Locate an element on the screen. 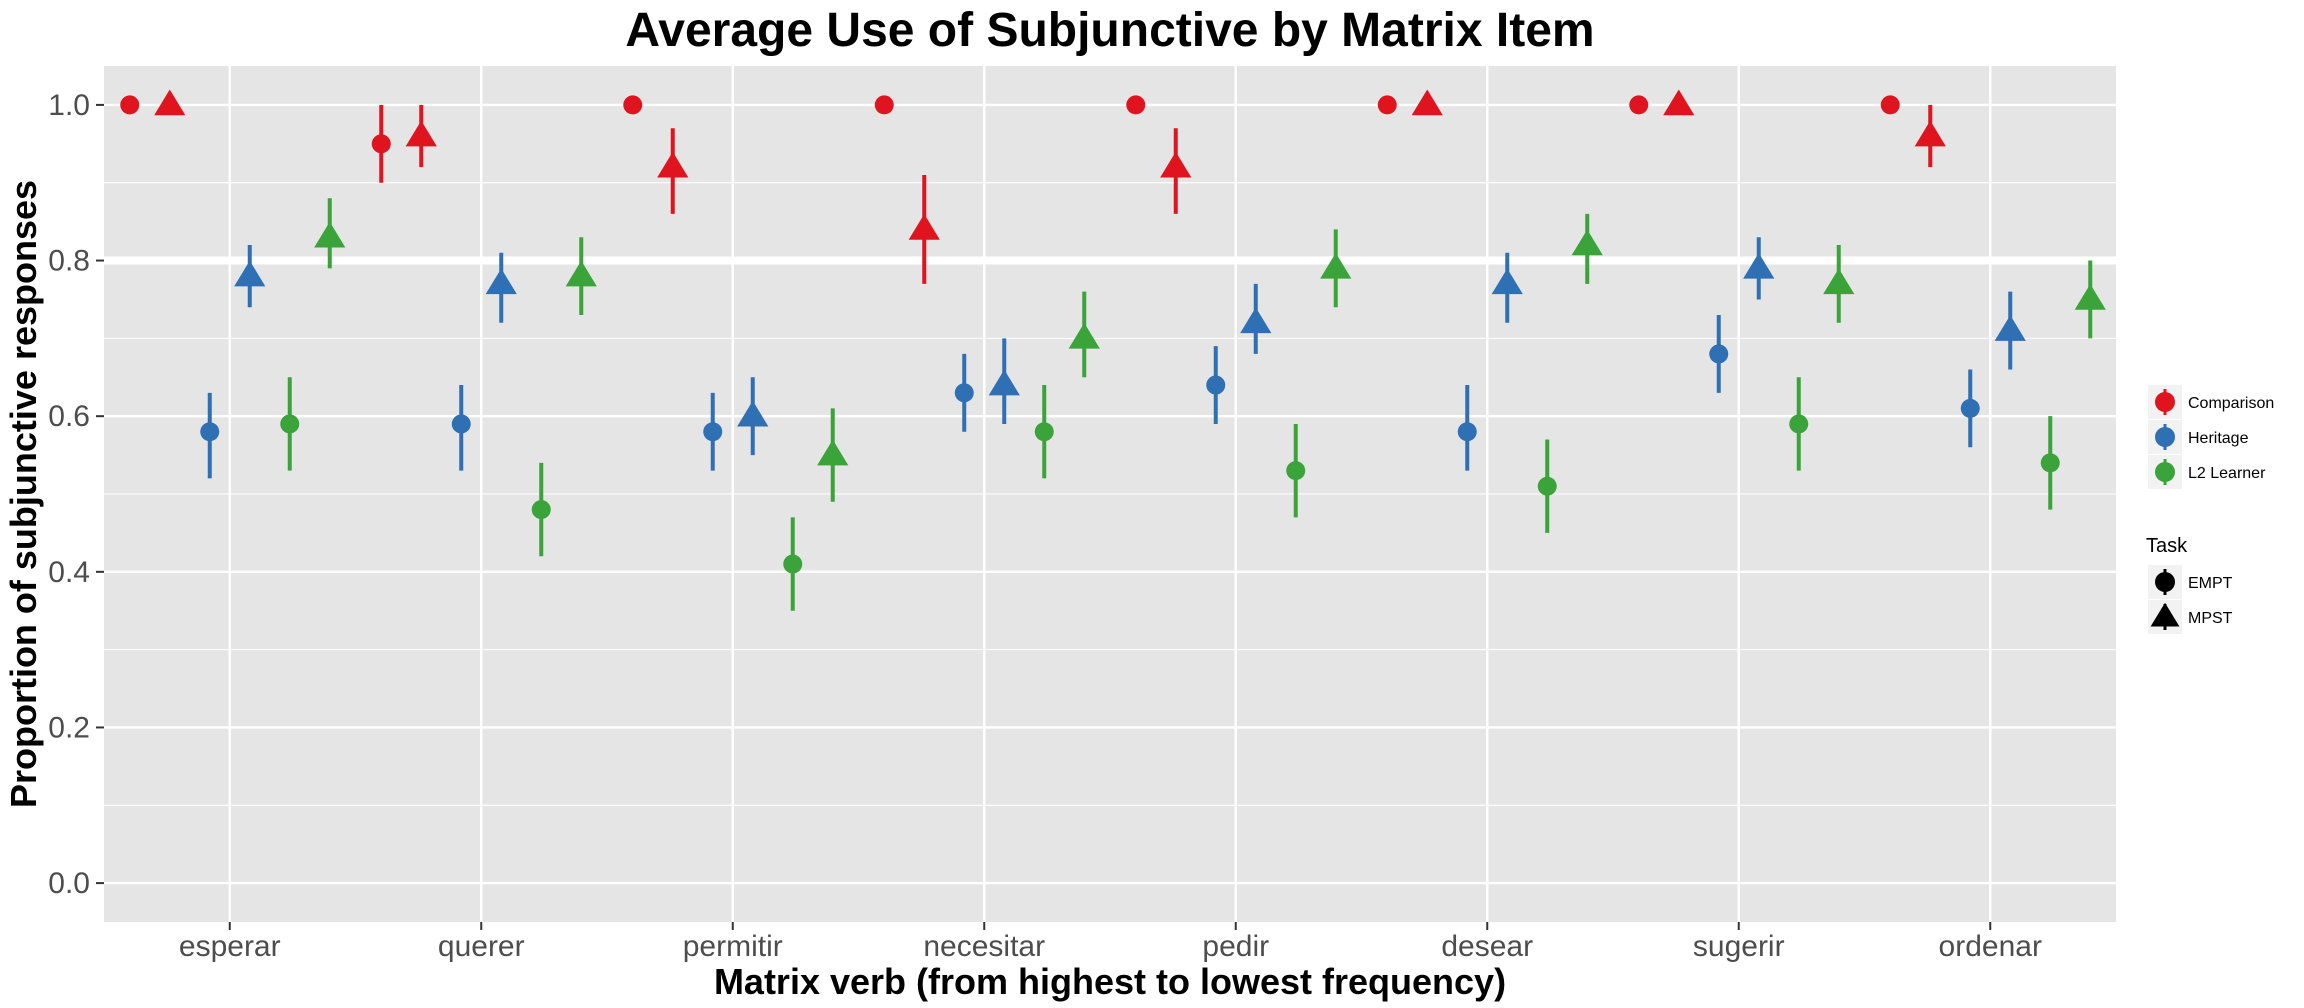  x-tick-label-esperar: esperar is located at coordinates (230, 946).